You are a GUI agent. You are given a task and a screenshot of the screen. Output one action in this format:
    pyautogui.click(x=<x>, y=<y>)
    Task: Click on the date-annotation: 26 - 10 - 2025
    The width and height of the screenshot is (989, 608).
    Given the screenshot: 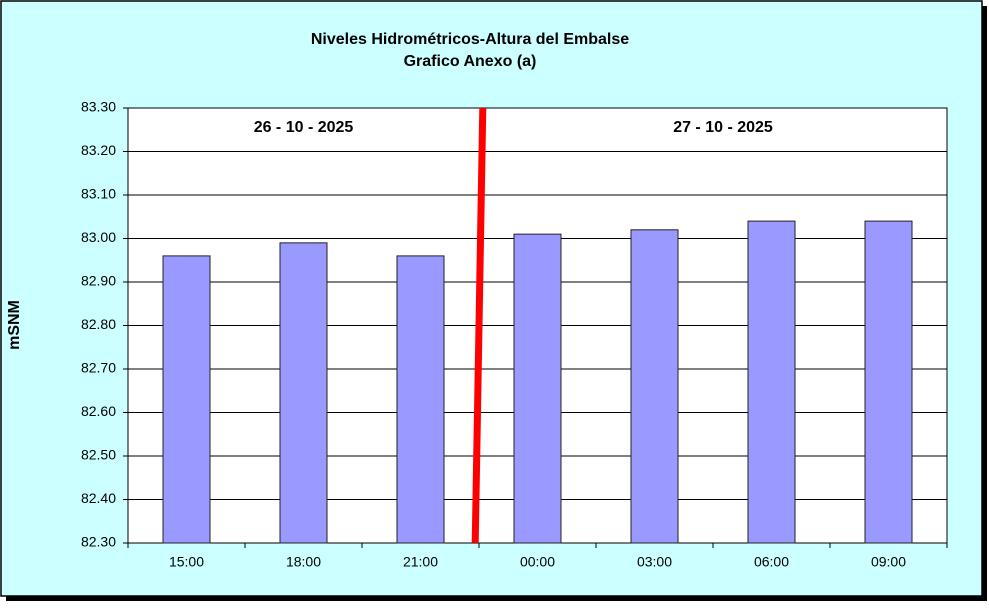 What is the action you would take?
    pyautogui.click(x=304, y=127)
    